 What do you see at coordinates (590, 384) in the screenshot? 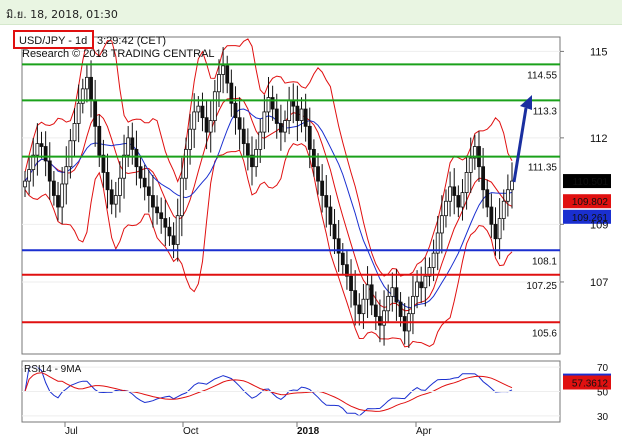
I see `rsi-value-tag-label: 57.3612` at bounding box center [590, 384].